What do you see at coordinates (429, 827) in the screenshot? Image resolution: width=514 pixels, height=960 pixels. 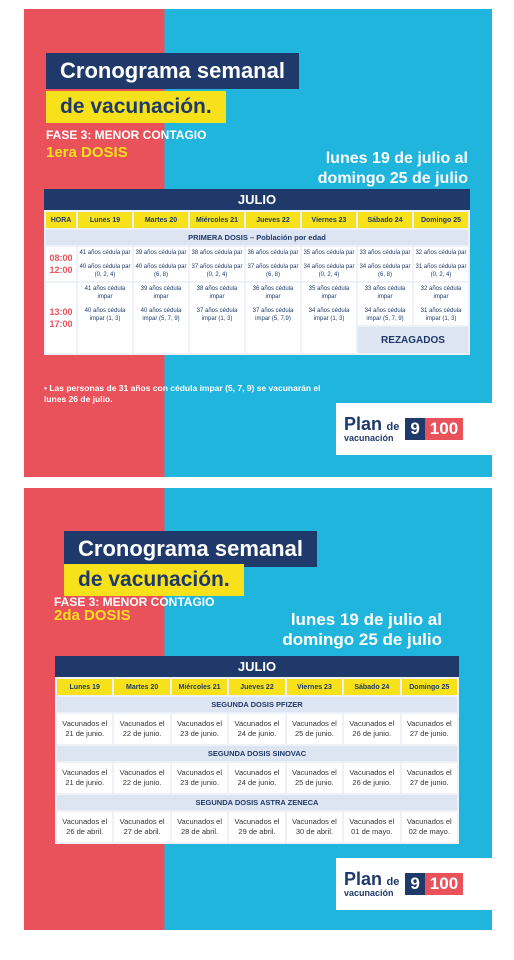 I see `schedule-cell: Vacunados el 02 de mayo.` at bounding box center [429, 827].